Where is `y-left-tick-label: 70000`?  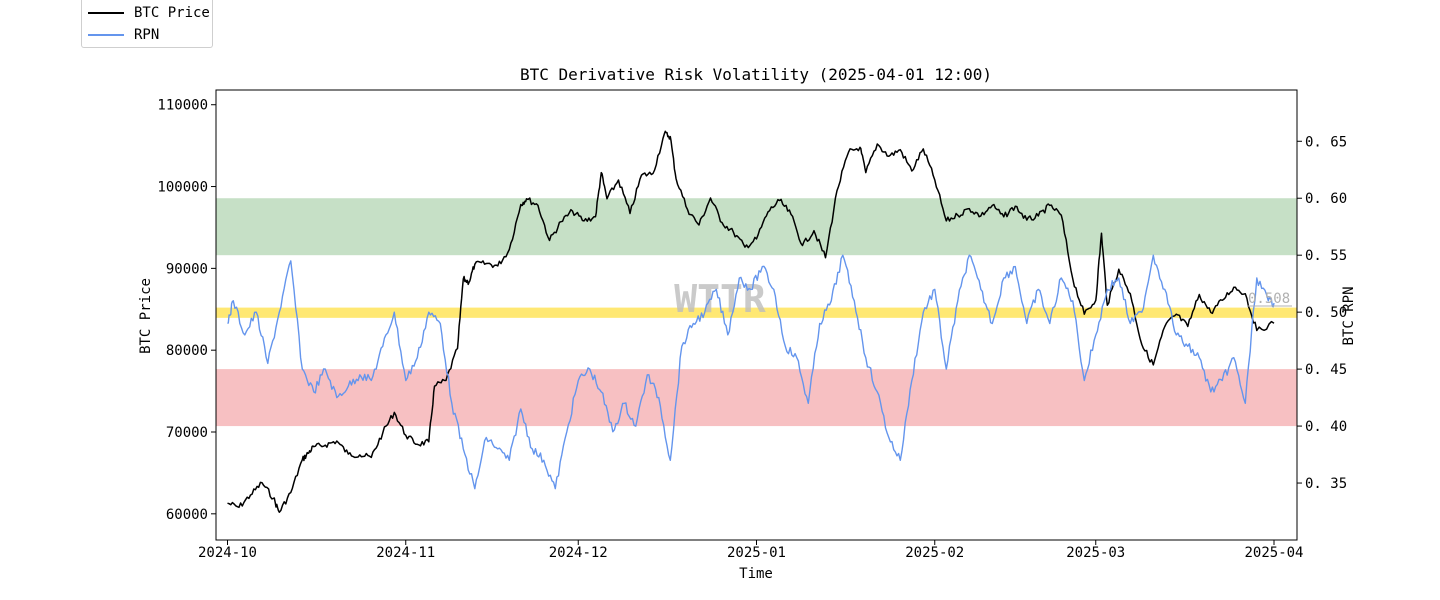 y-left-tick-label: 70000 is located at coordinates (187, 433).